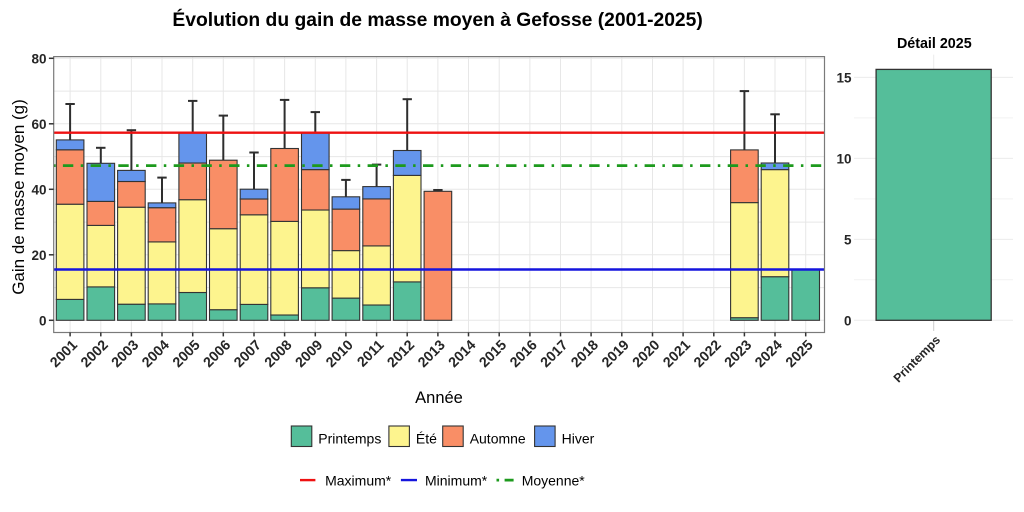 The width and height of the screenshot is (1024, 512). I want to click on svg-text: 5, so click(848, 239).